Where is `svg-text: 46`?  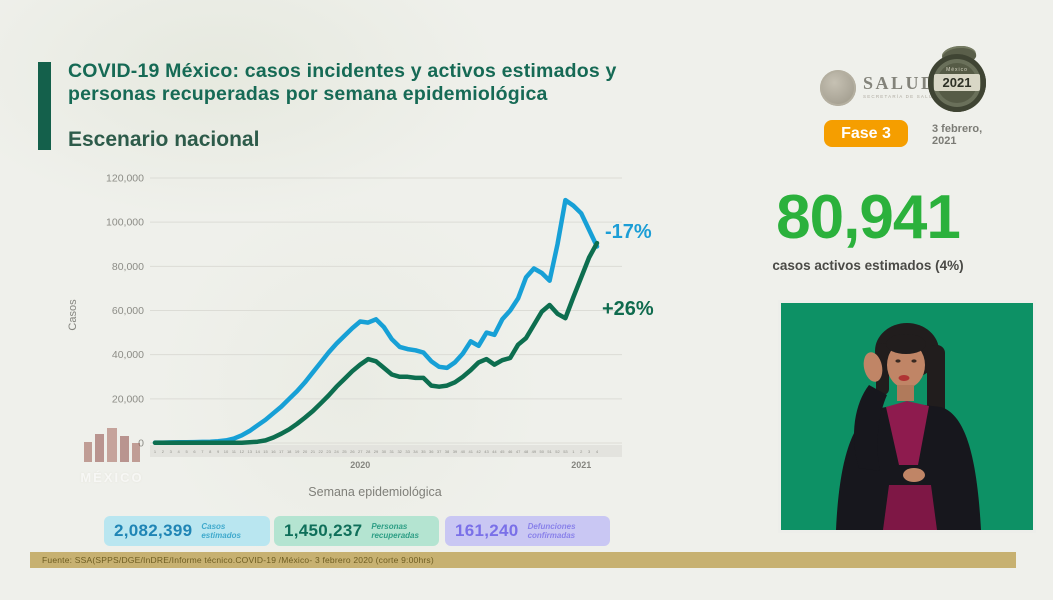 svg-text: 46 is located at coordinates (510, 451).